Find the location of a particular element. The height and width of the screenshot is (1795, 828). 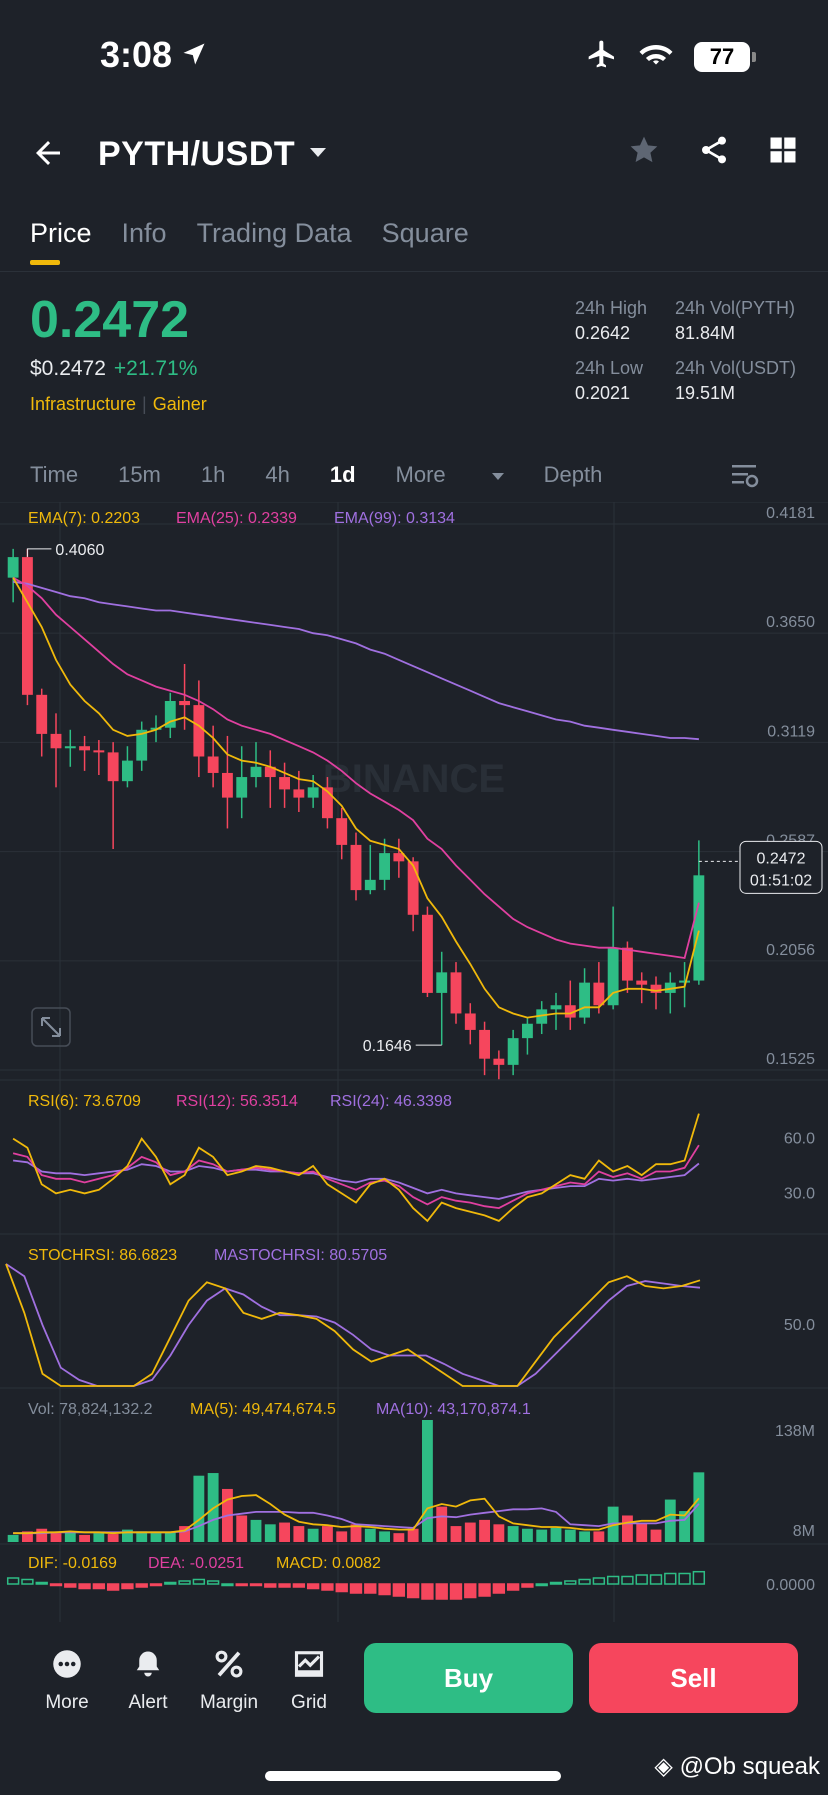

vol-axis-label: 8M is located at coordinates (804, 1531).